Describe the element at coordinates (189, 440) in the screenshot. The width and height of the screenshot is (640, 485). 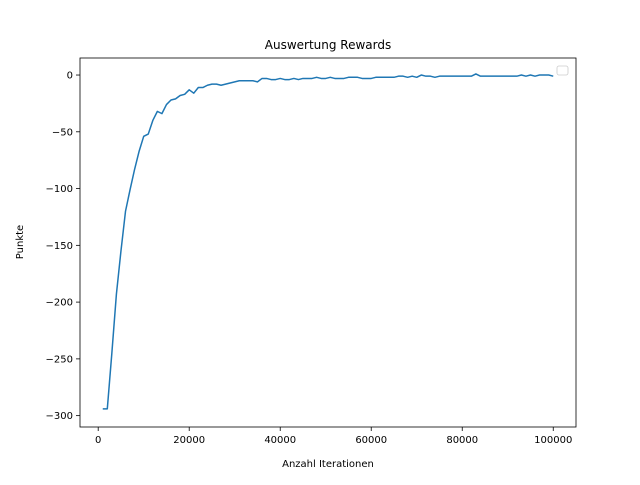
I see `x-tick-label: 20000` at that location.